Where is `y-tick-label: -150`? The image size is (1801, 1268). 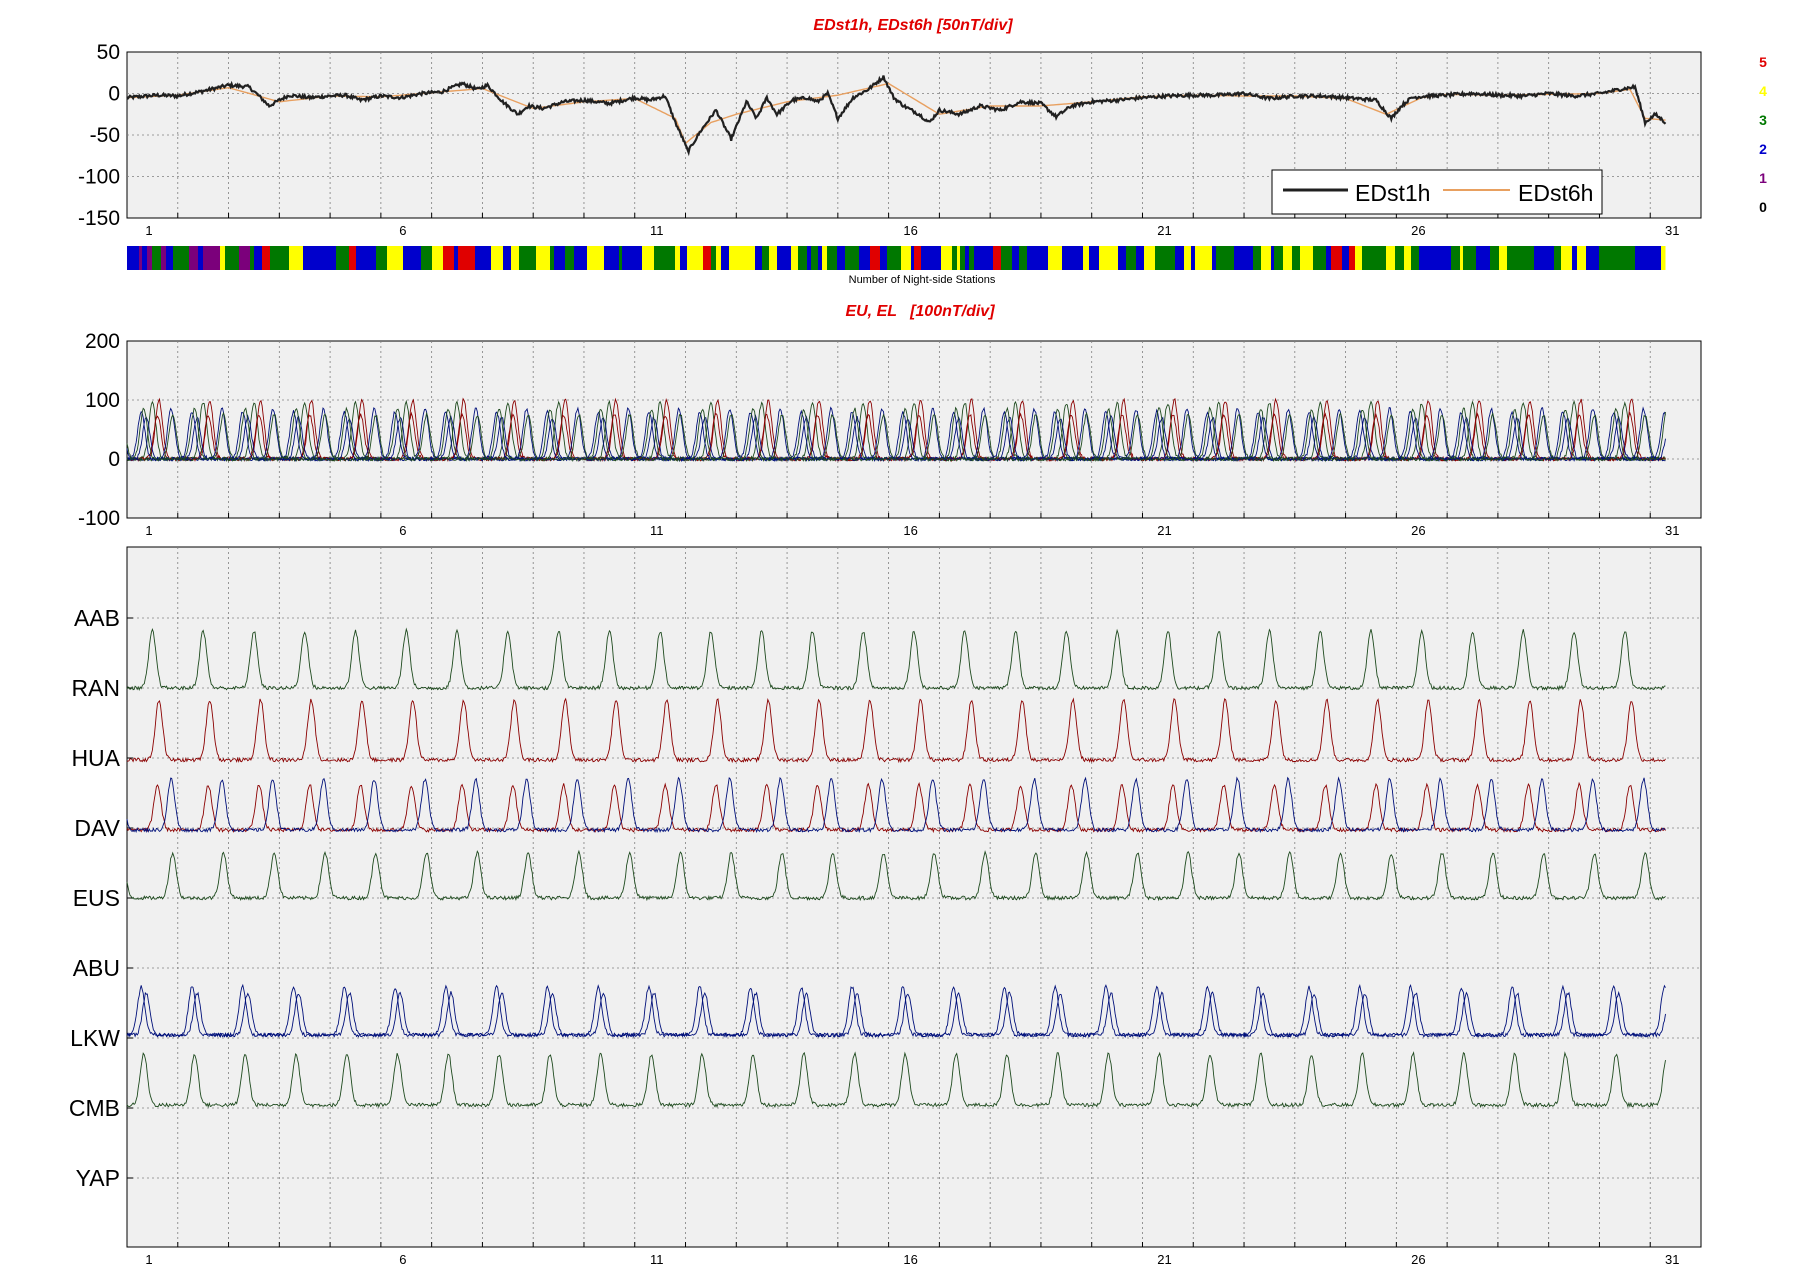
y-tick-label: -150 is located at coordinates (99, 218).